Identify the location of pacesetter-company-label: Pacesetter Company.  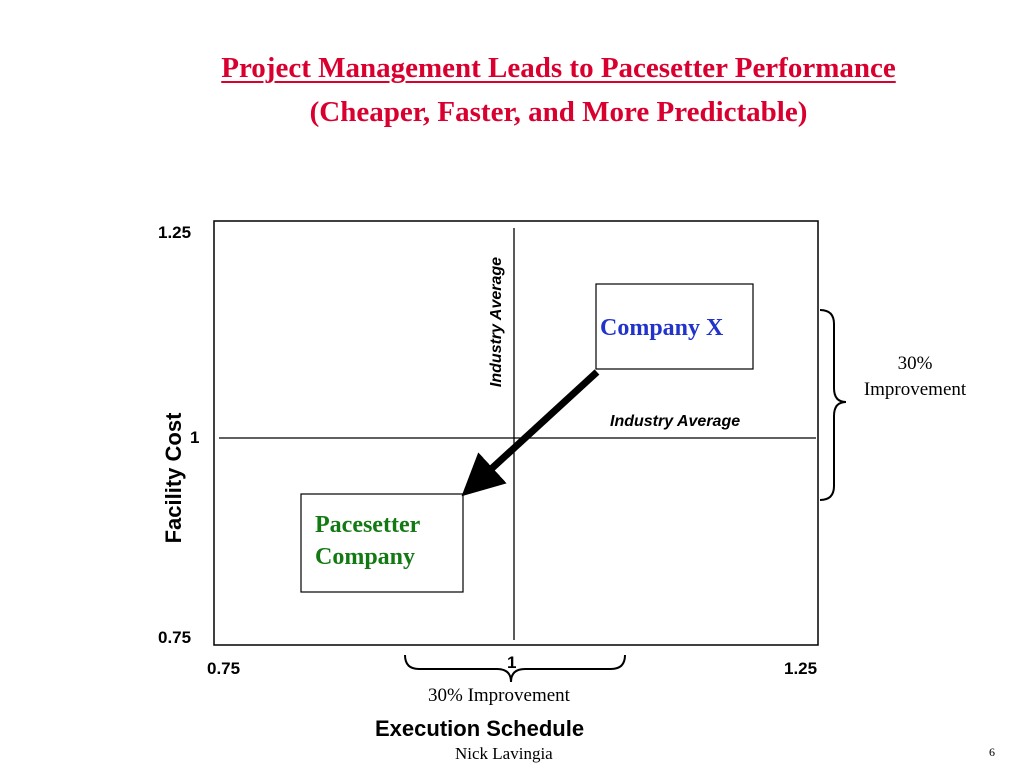
(367, 541).